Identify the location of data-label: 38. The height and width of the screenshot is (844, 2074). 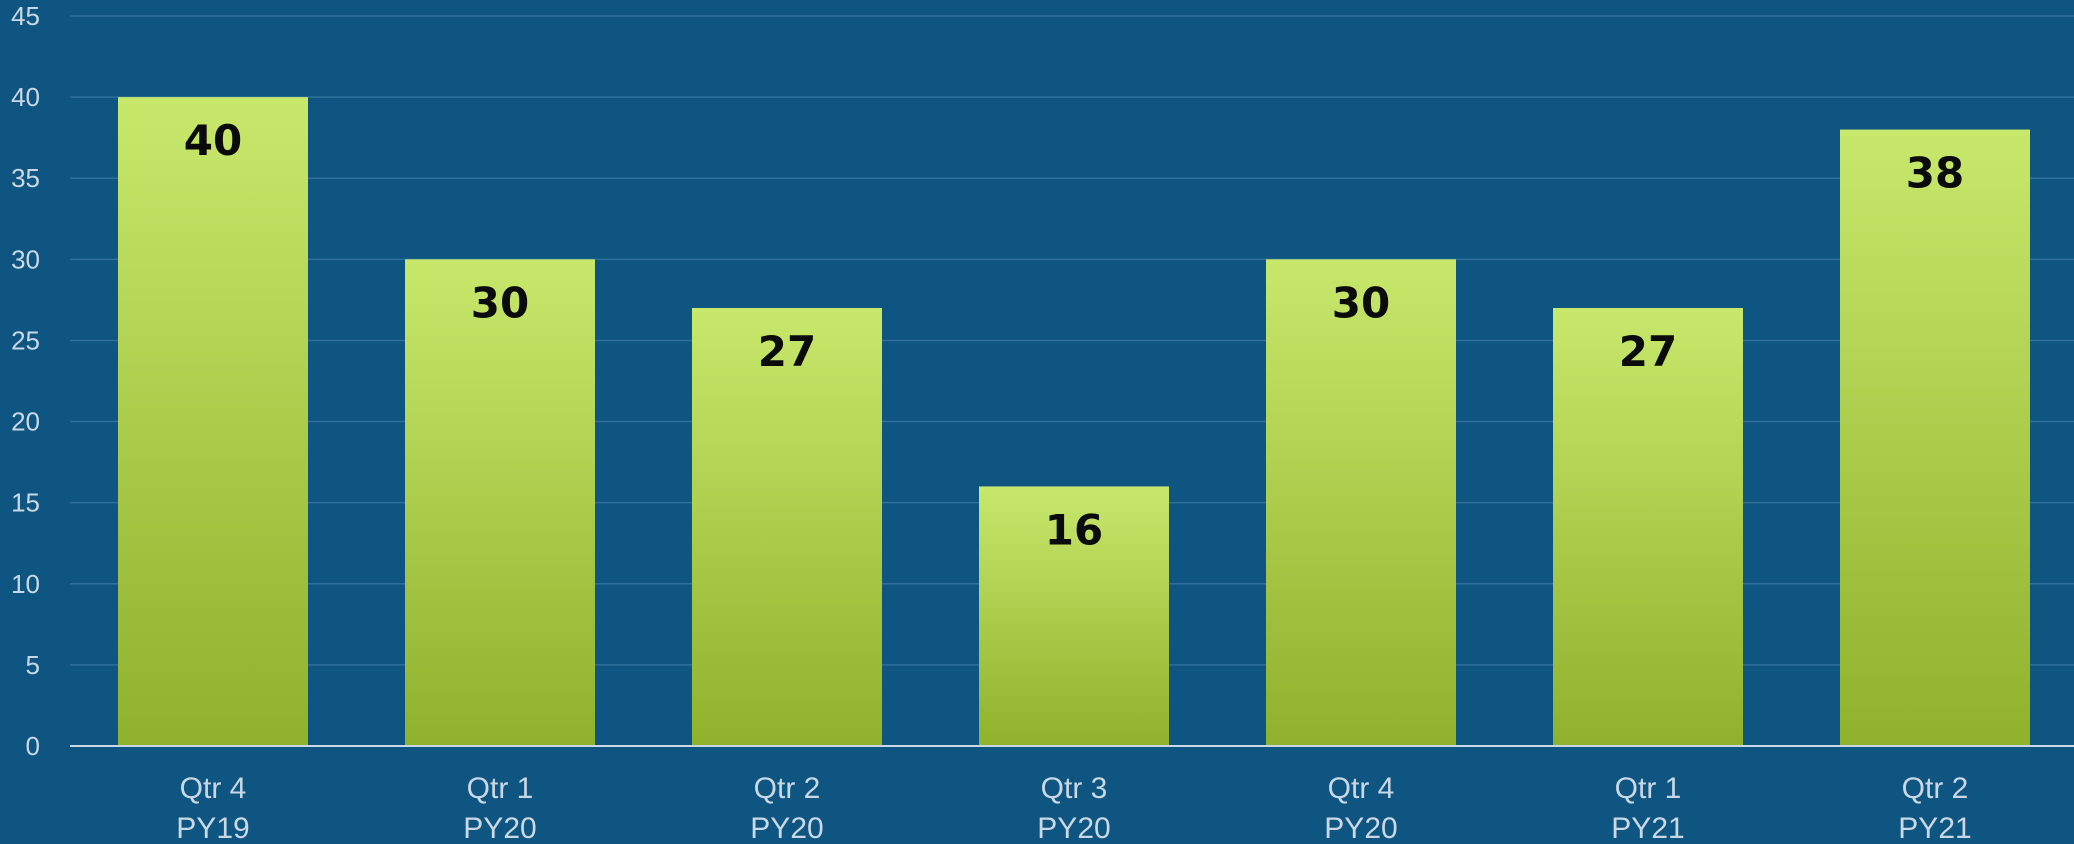
(1935, 173).